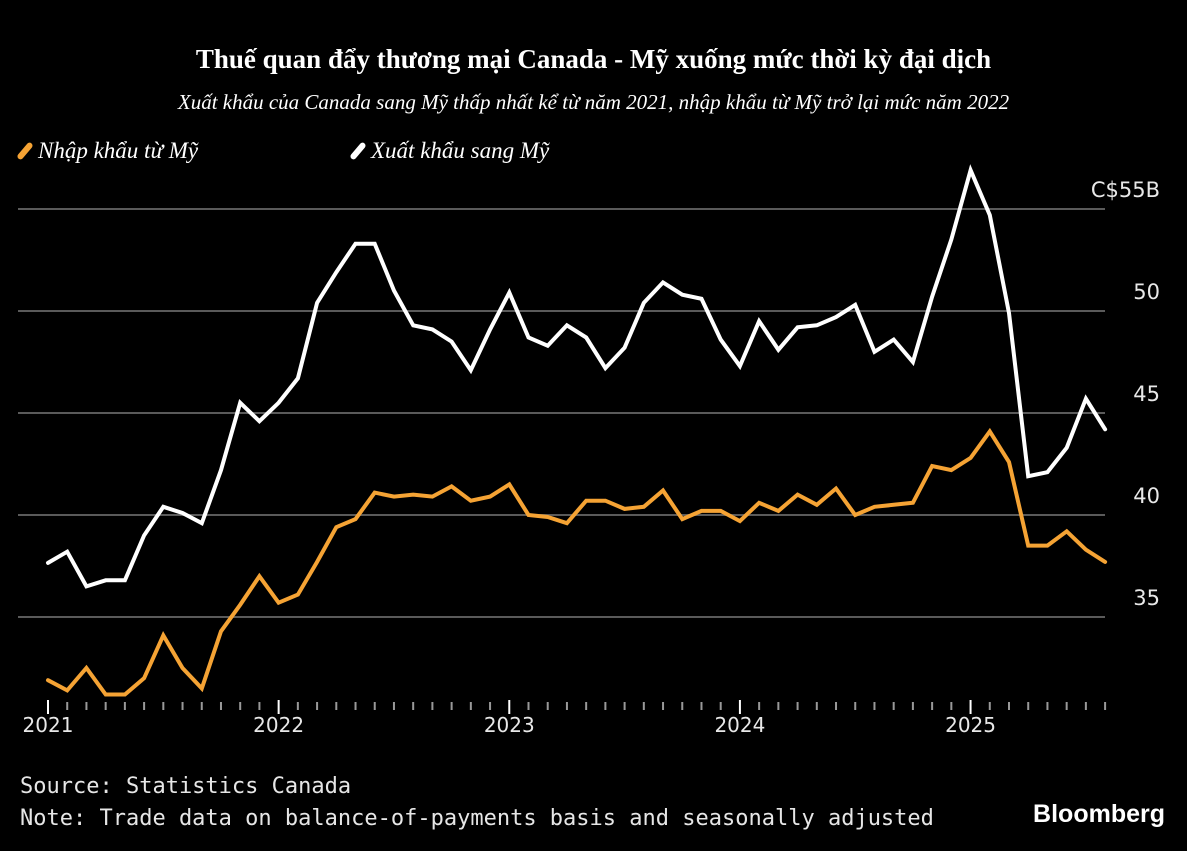 Image resolution: width=1187 pixels, height=851 pixels. I want to click on x-tick-label: 2023, so click(509, 725).